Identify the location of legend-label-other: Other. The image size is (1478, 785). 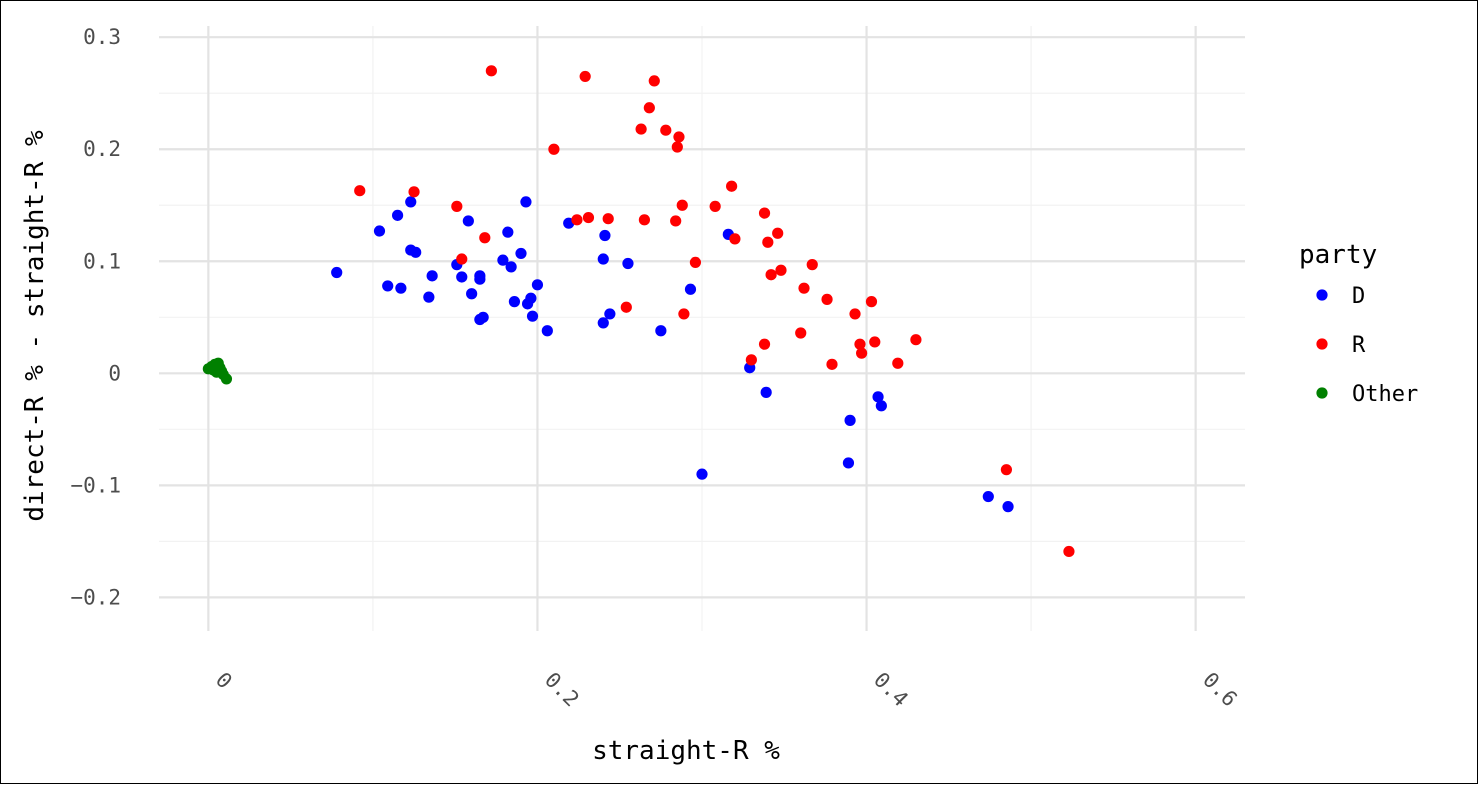
(1385, 394).